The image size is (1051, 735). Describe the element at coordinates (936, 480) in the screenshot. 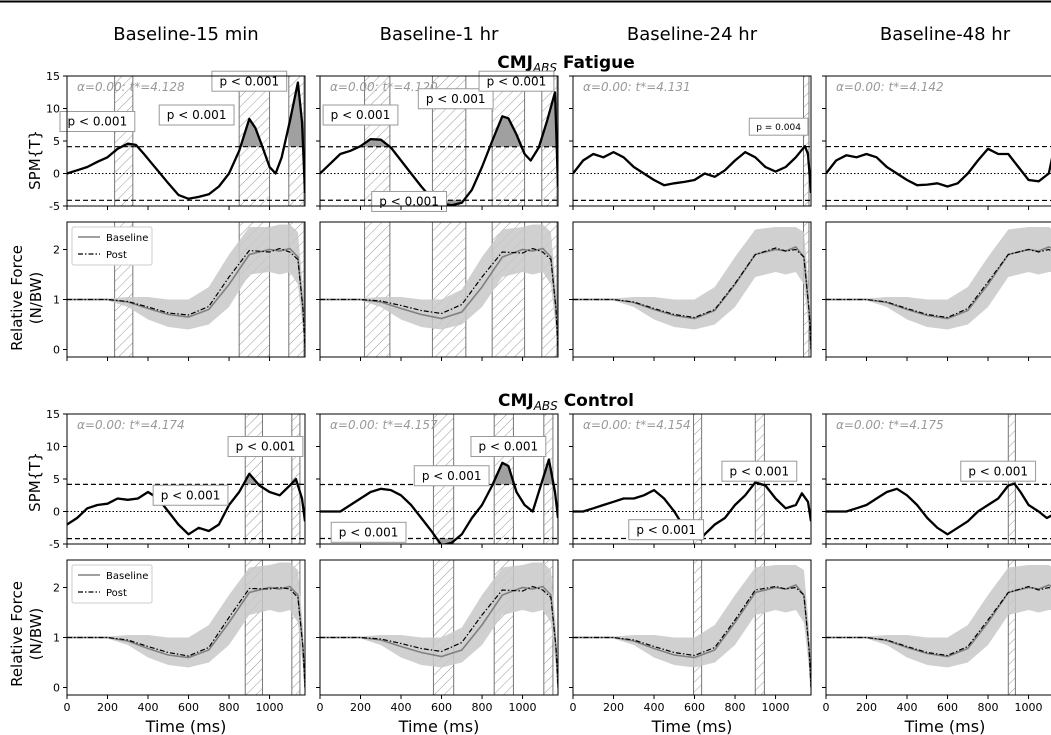

I see `panel-control-spm-4: α=0.00: t*=4.175 p < 0.001` at that location.